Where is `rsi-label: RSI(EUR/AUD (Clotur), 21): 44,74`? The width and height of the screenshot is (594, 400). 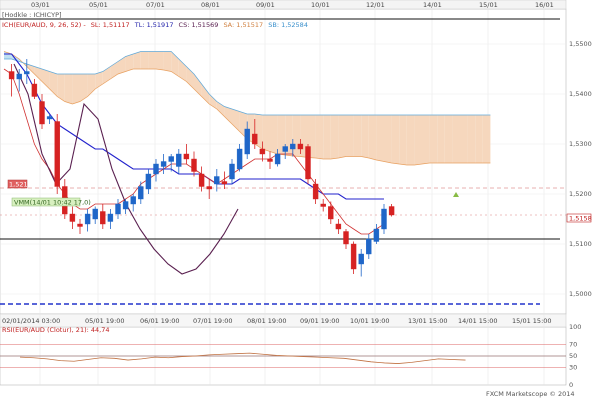
rsi-label: RSI(EUR/AUD (Clotur), 21): 44,74 is located at coordinates (55, 330).